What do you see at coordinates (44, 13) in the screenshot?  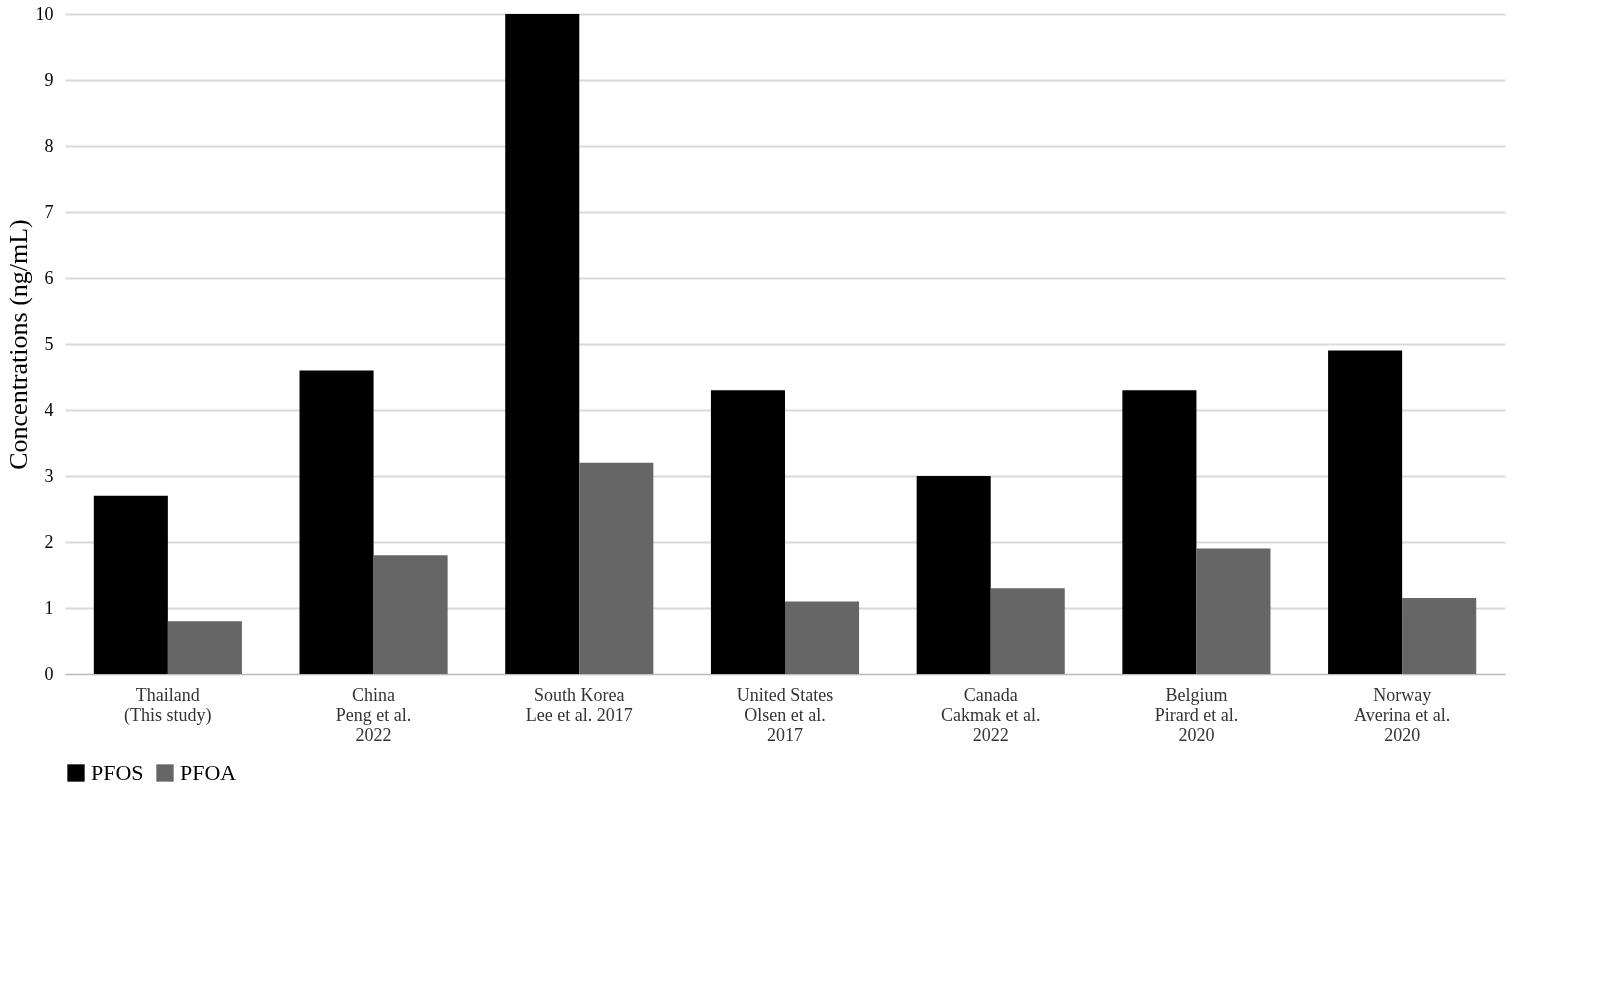 I see `y-tick-label: 10` at bounding box center [44, 13].